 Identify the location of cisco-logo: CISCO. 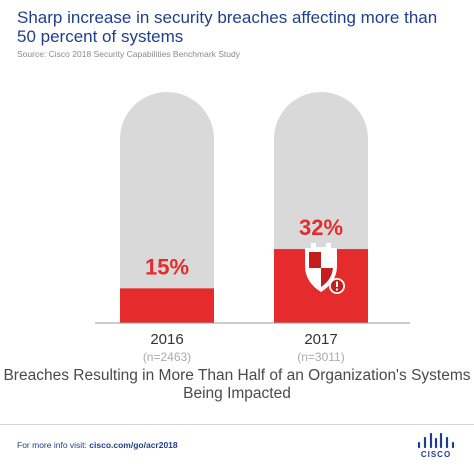
(436, 446).